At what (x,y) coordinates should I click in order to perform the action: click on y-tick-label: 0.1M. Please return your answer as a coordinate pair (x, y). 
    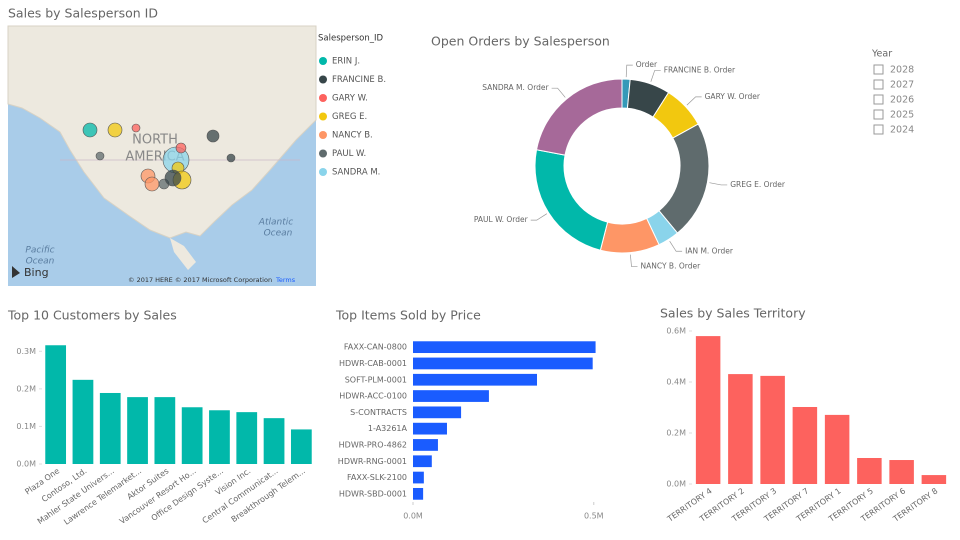
    Looking at the image, I should click on (26, 426).